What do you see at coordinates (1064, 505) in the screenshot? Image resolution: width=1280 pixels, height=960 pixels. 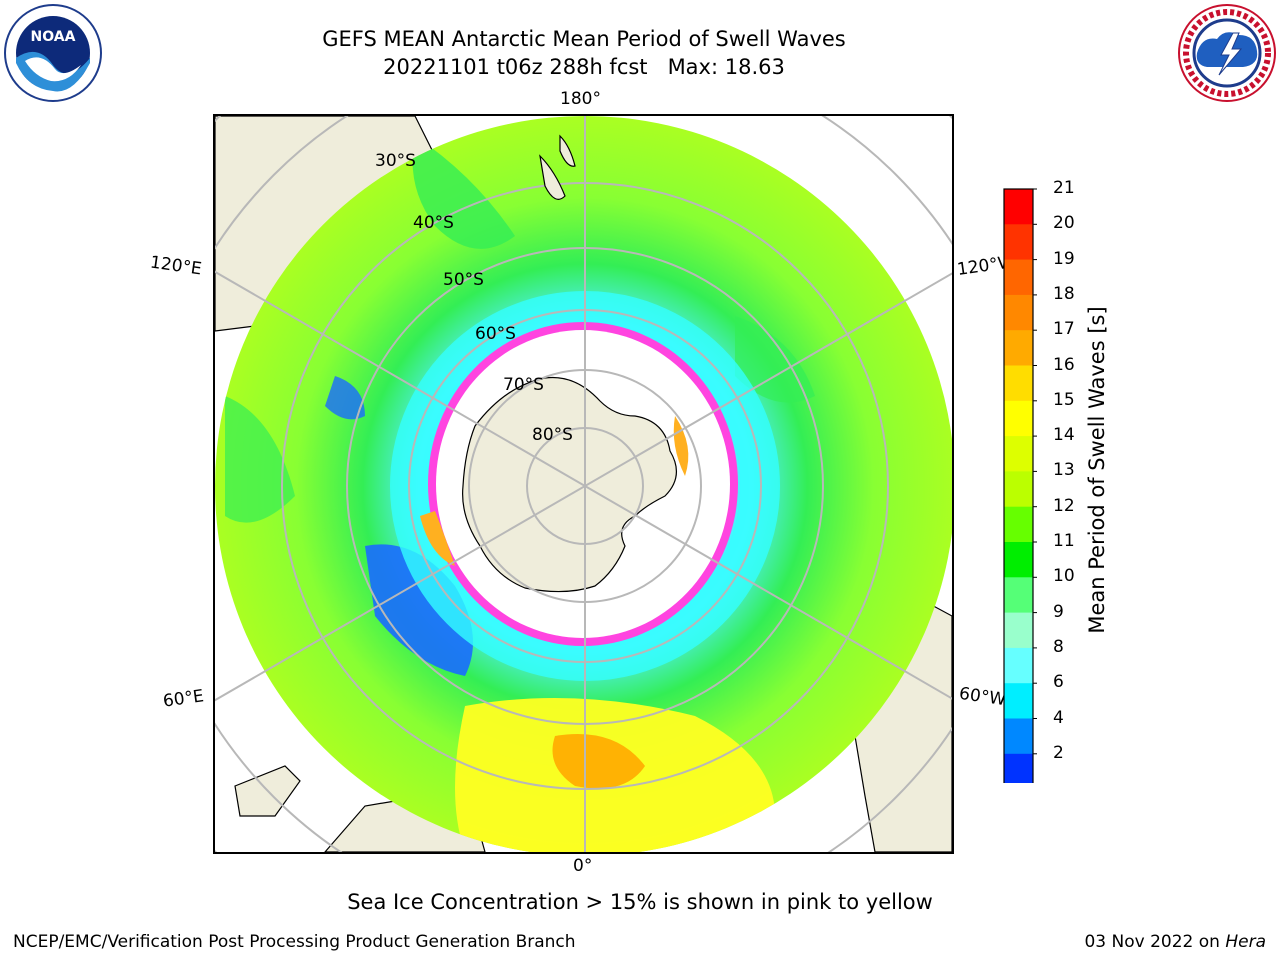 I see `colorbar-tick-label: 12` at bounding box center [1064, 505].